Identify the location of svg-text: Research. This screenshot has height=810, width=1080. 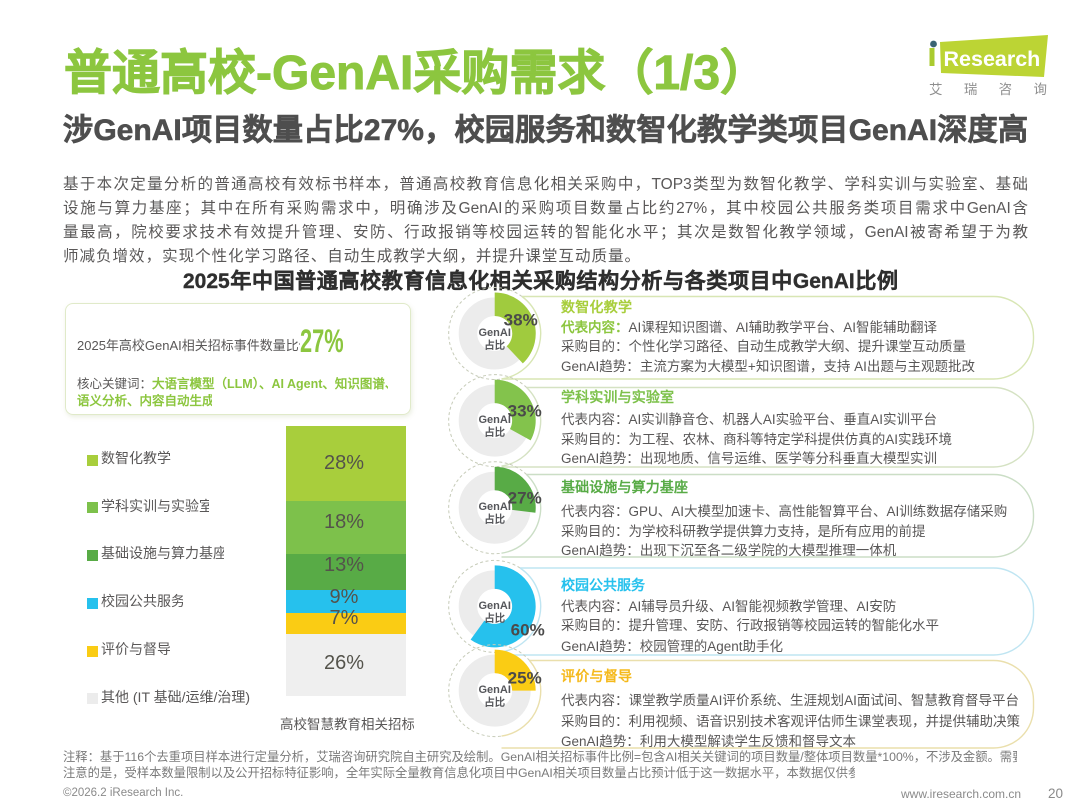
(992, 59).